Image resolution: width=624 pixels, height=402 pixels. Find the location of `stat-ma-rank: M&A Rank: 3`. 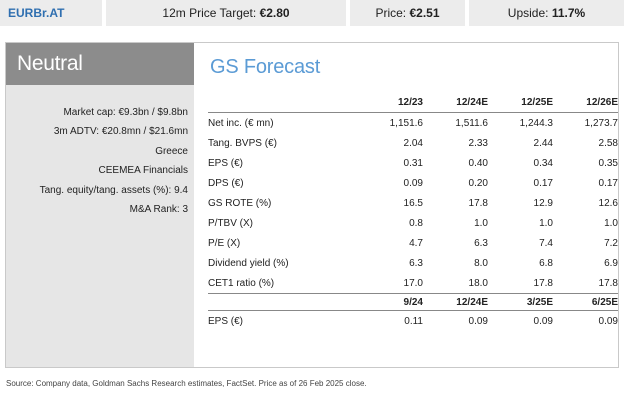

stat-ma-rank: M&A Rank: 3 is located at coordinates (158, 210).